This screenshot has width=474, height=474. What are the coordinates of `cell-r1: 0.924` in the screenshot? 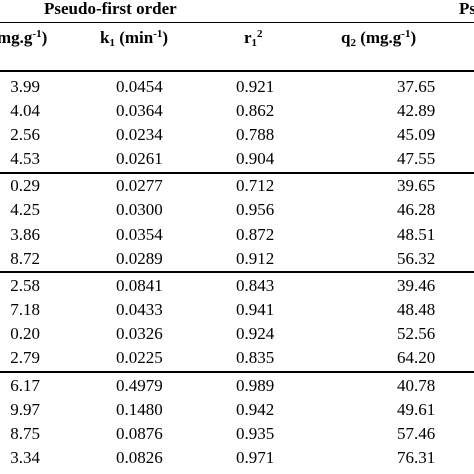 It's located at (255, 333).